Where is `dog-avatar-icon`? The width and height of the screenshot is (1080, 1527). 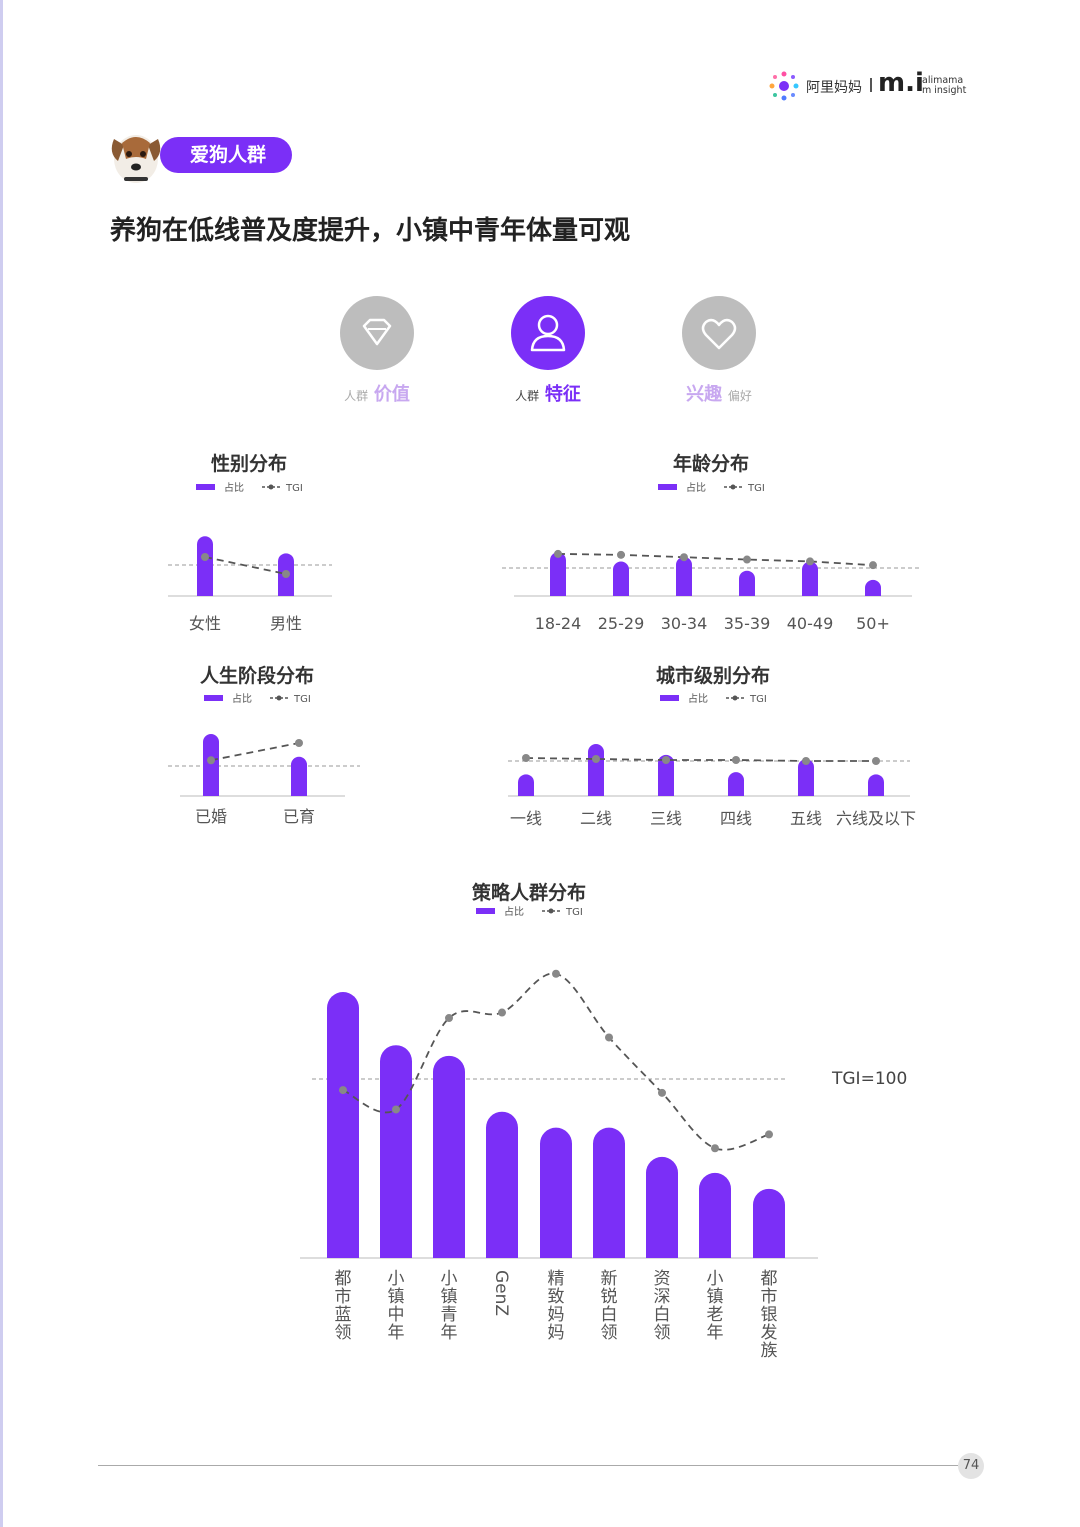 dog-avatar-icon is located at coordinates (136, 159).